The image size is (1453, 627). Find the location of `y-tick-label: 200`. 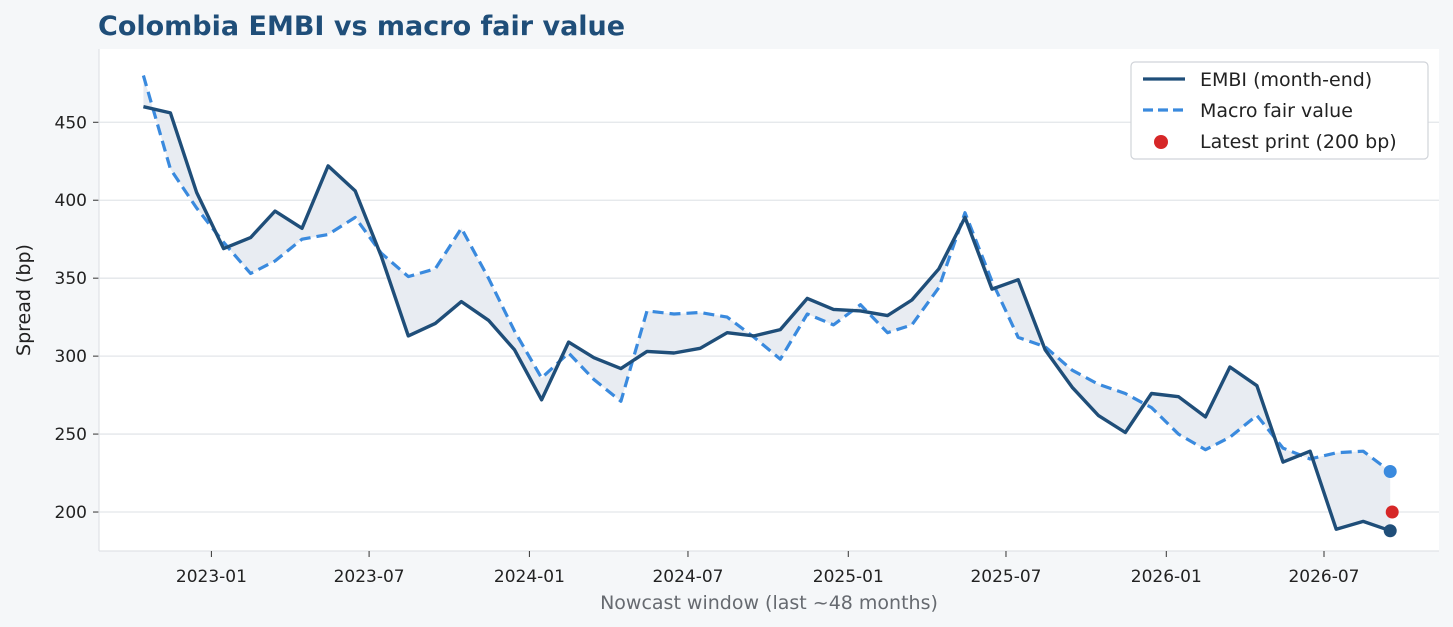

y-tick-label: 200 is located at coordinates (71, 513).